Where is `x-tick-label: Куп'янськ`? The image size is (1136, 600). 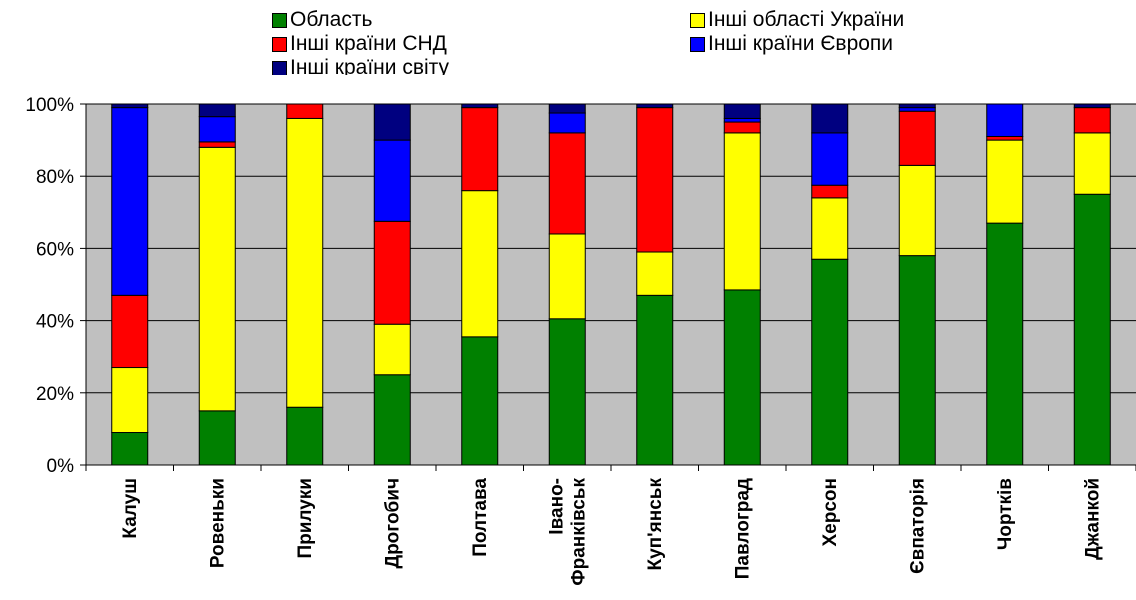 x-tick-label: Куп'янськ is located at coordinates (655, 524).